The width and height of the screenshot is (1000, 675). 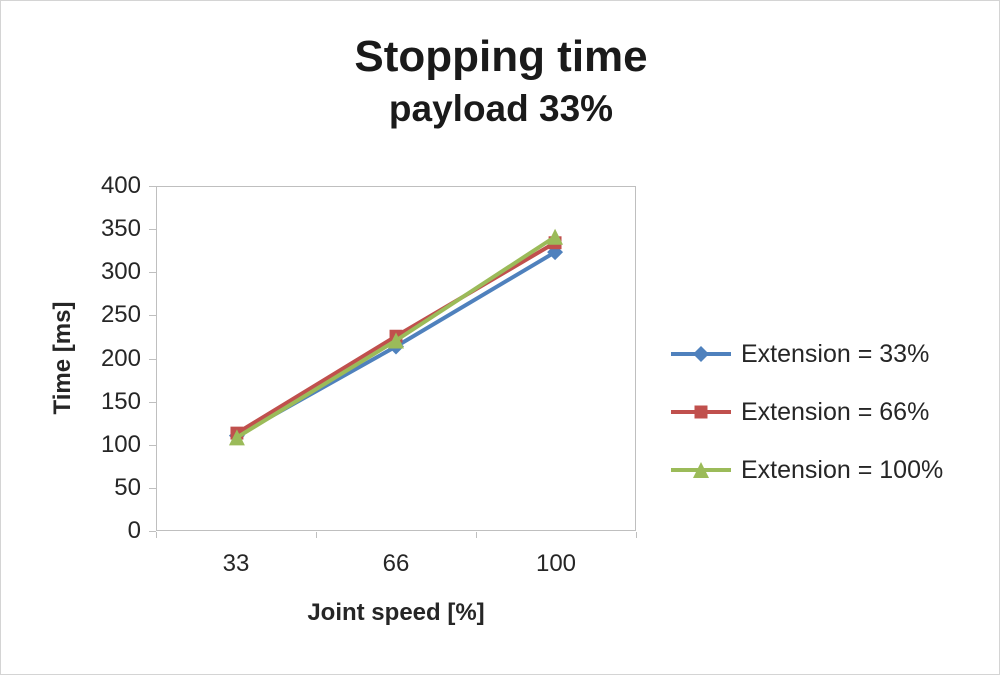 I want to click on y-tick-label: 100, so click(x=120, y=444).